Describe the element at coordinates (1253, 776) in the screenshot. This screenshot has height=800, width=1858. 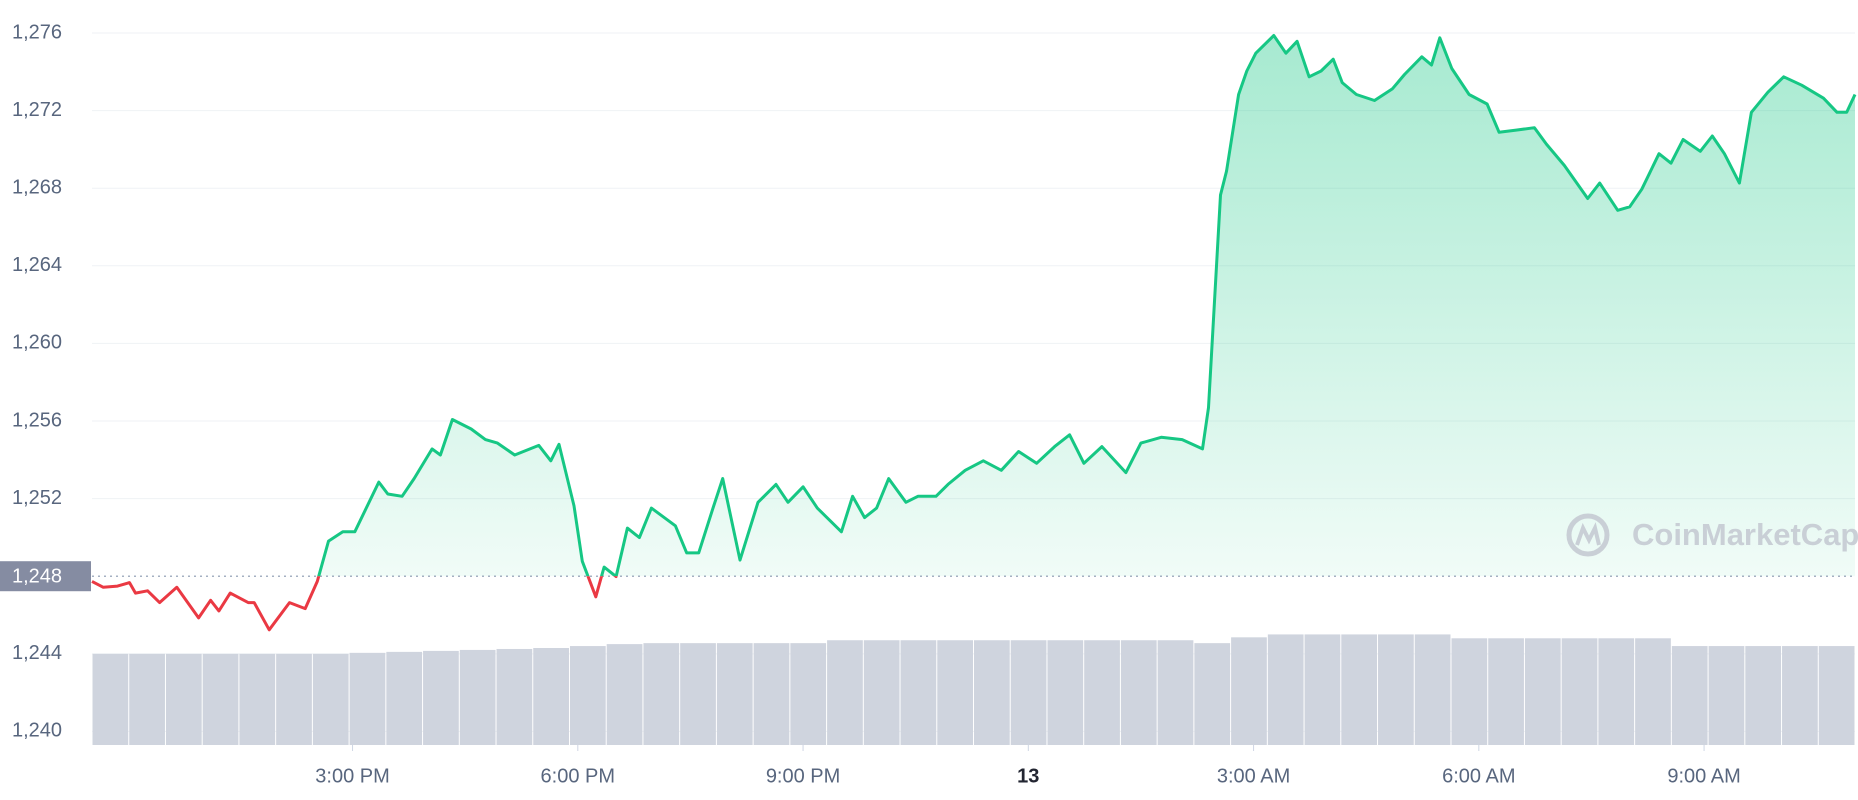
I see `x-tick-label: 3:00 AM` at that location.